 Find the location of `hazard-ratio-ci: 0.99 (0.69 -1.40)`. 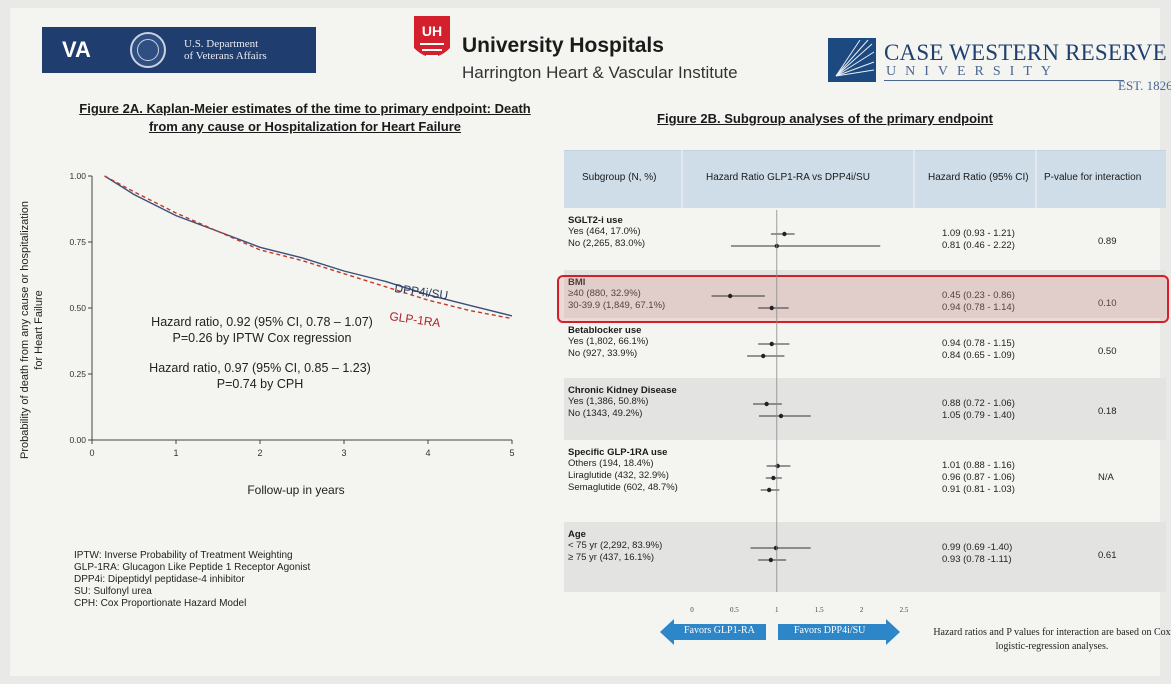

hazard-ratio-ci: 0.99 (0.69 -1.40) is located at coordinates (977, 547).